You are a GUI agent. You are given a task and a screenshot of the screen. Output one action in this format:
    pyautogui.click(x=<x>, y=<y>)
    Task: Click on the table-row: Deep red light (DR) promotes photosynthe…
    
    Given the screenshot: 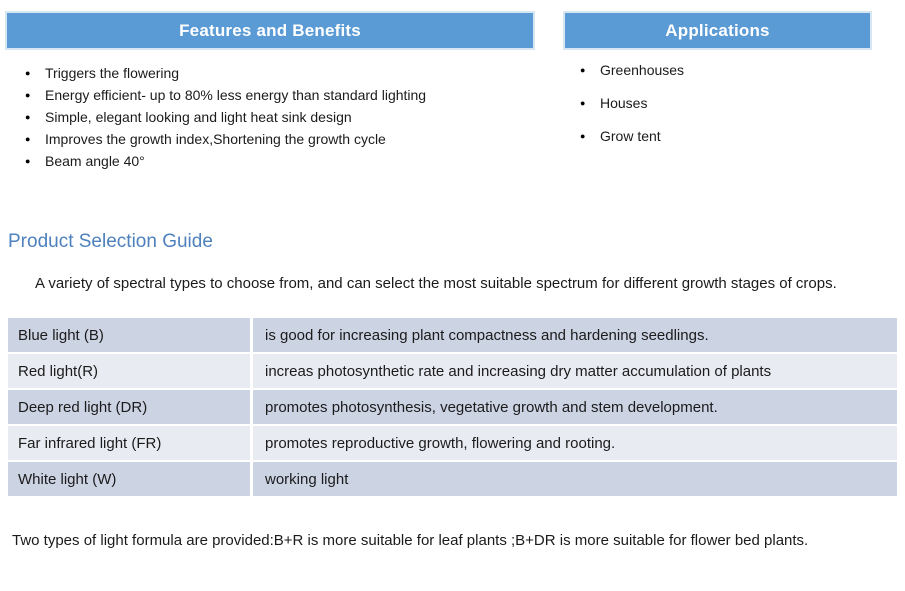 What is the action you would take?
    pyautogui.click(x=452, y=407)
    